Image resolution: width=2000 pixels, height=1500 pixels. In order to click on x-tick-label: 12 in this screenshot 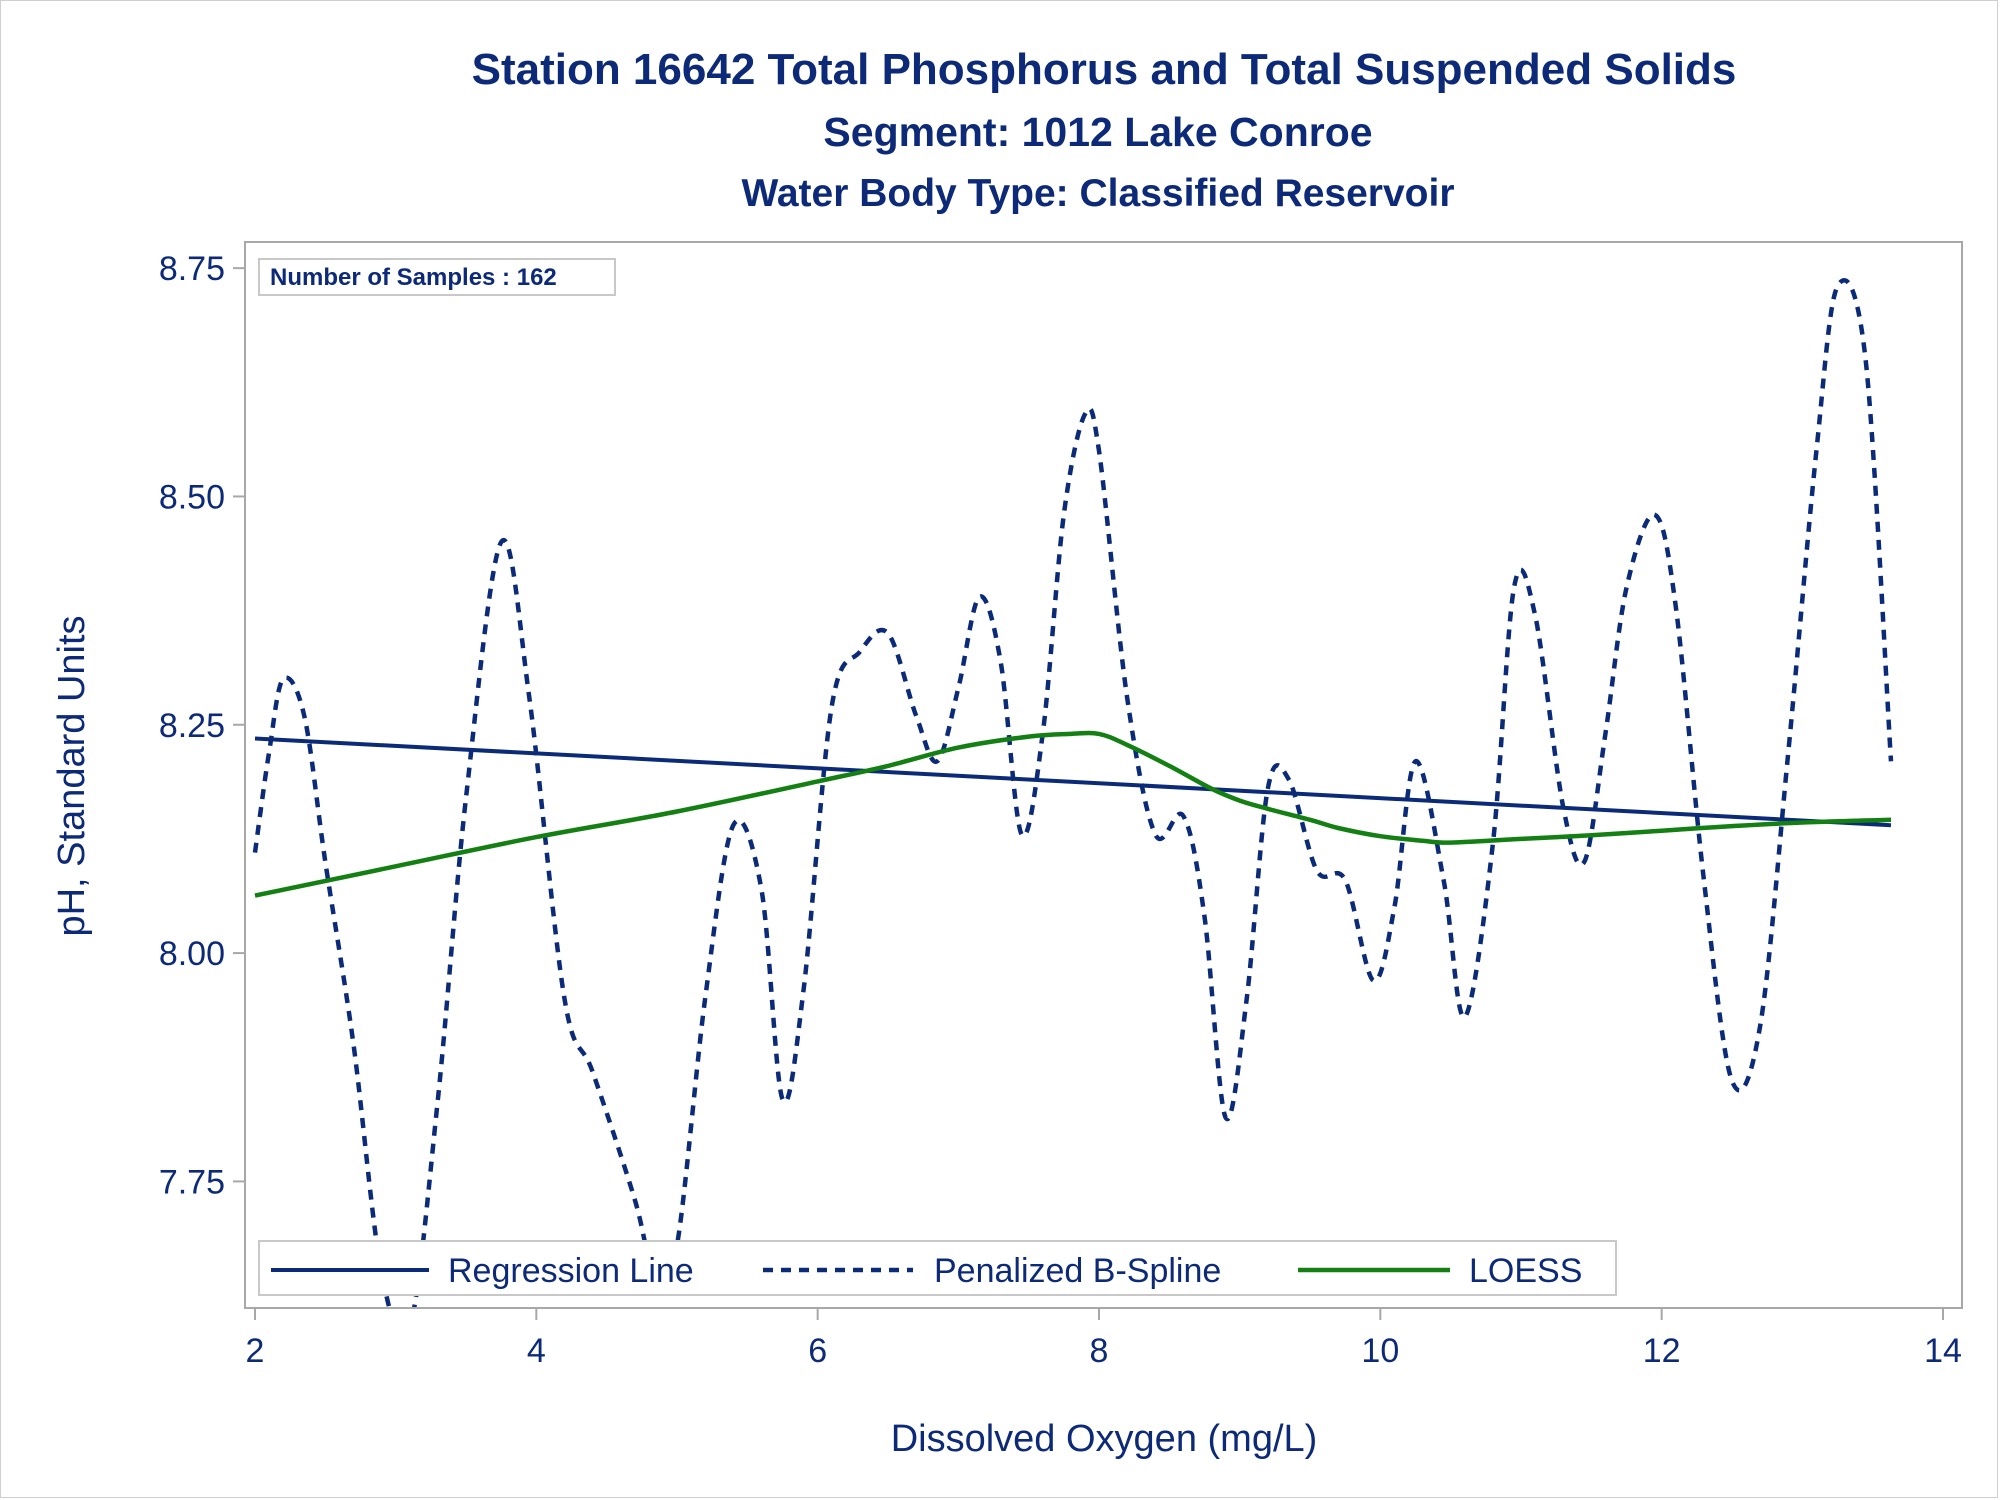, I will do `click(1662, 1351)`.